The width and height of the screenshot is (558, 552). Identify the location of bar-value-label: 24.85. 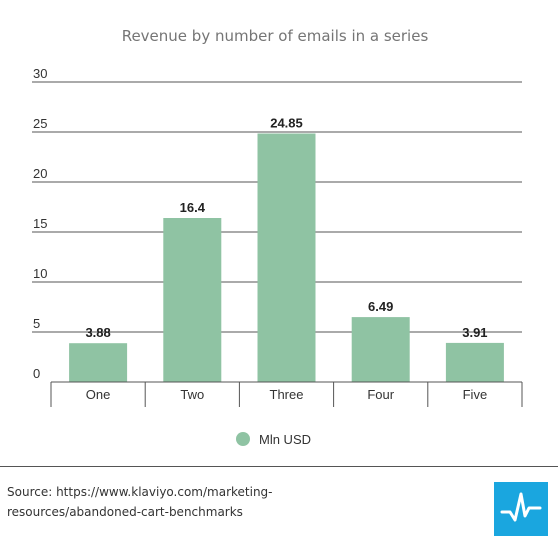
(286, 123).